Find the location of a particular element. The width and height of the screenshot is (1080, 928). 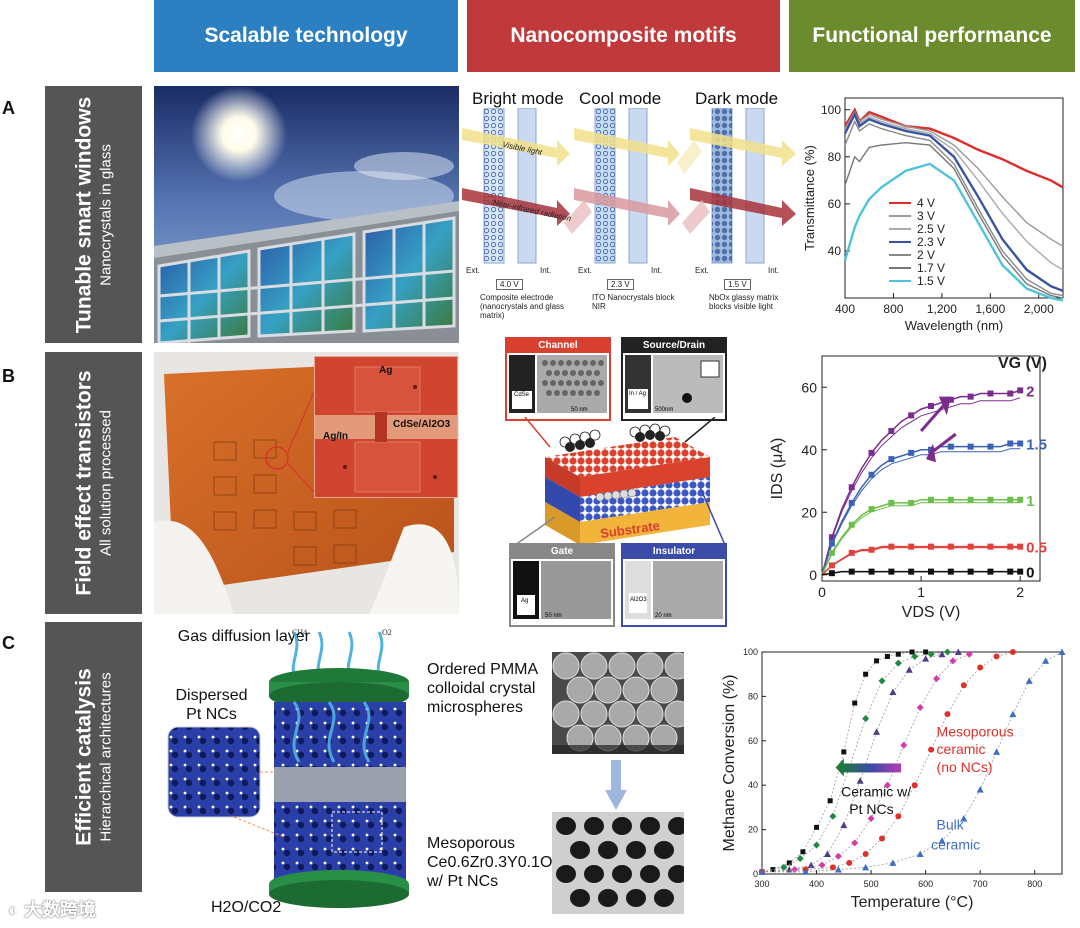

x-axis-label: VDS (V) is located at coordinates (931, 612).